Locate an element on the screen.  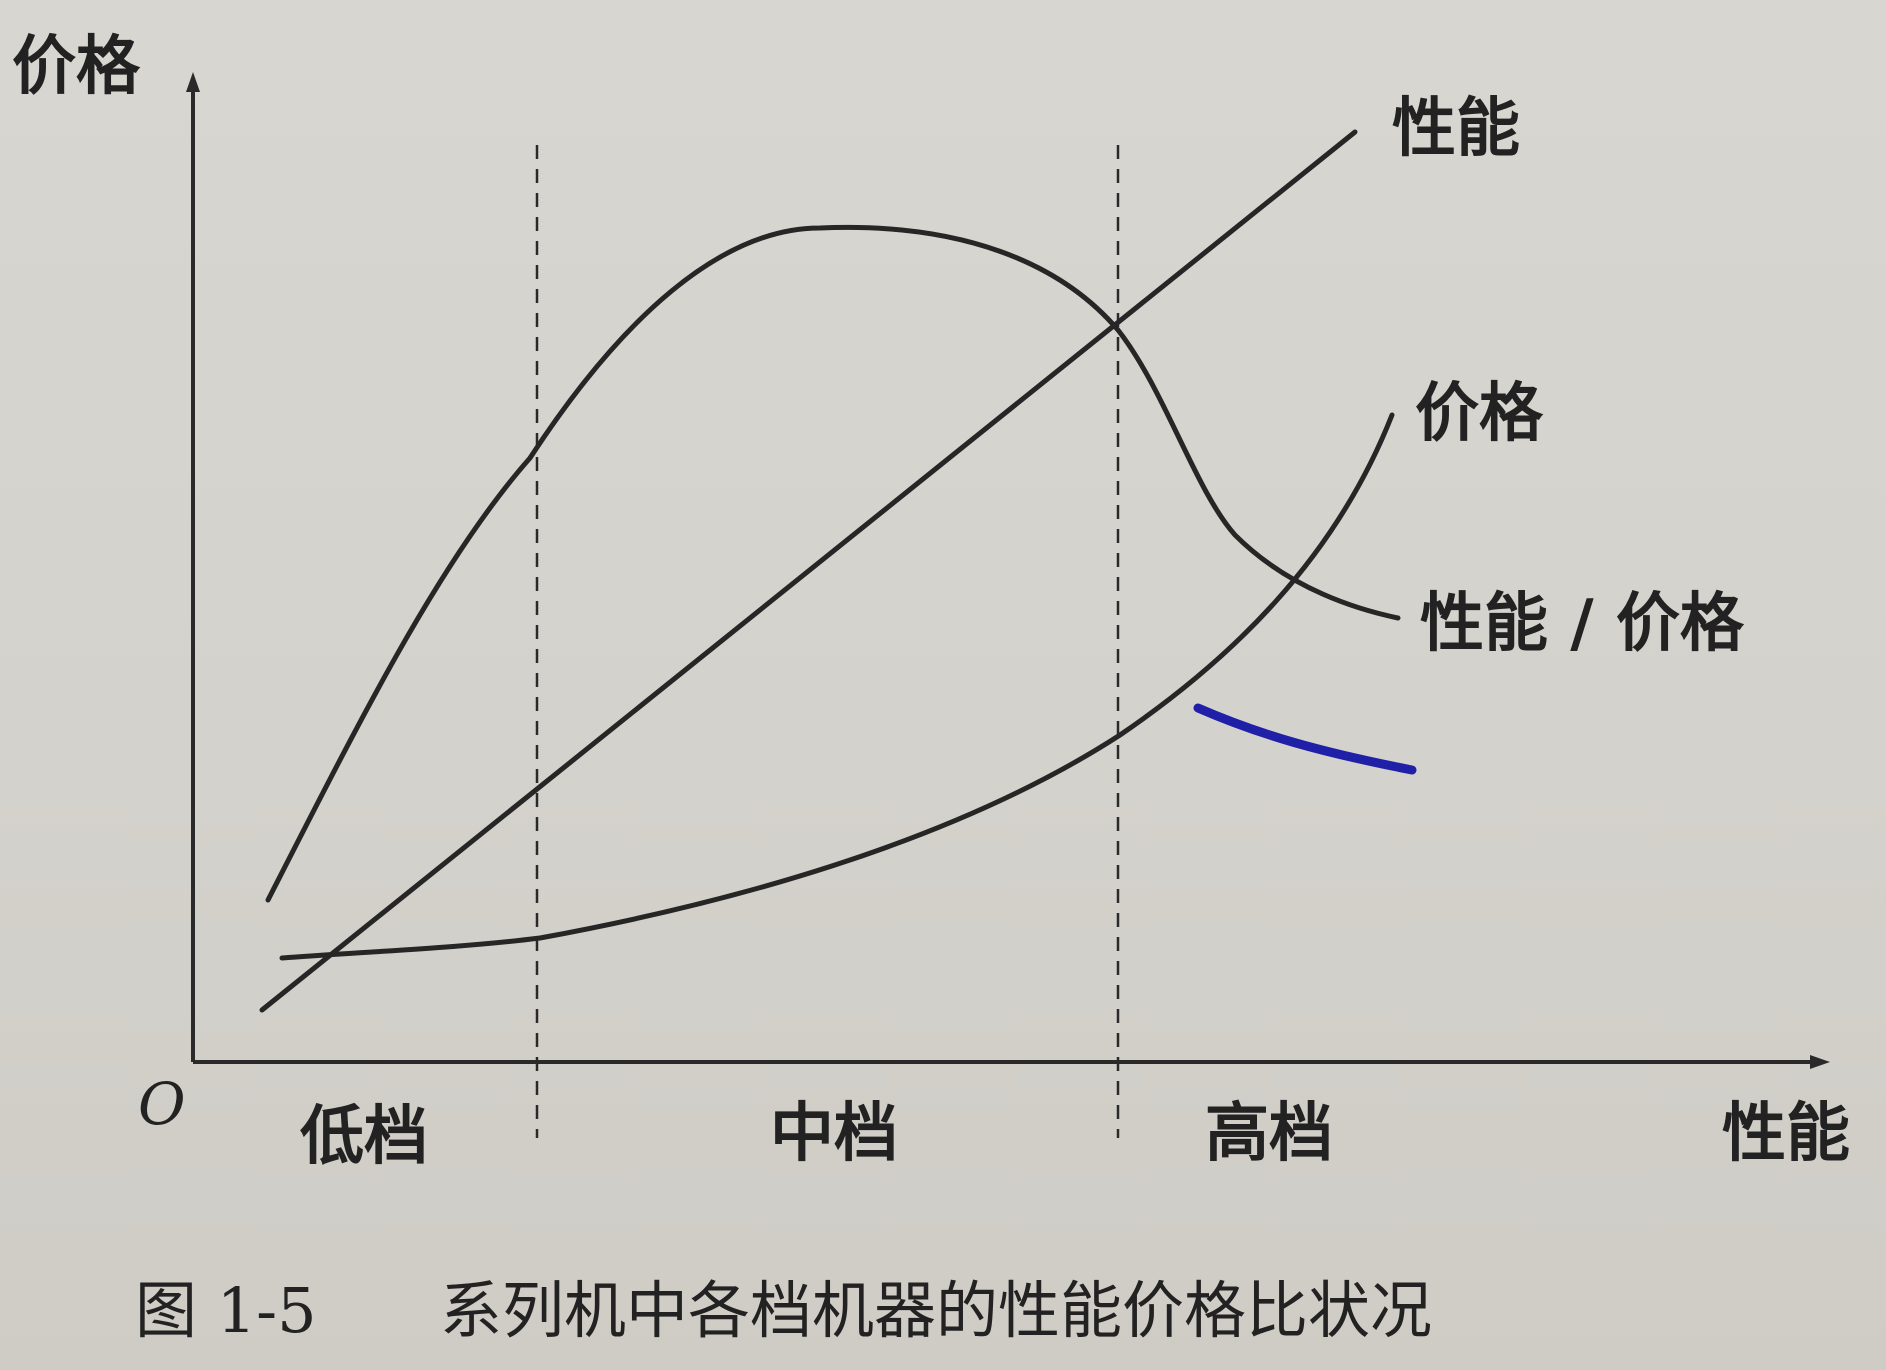
figure-number: 图 1-5 is located at coordinates (226, 1310).